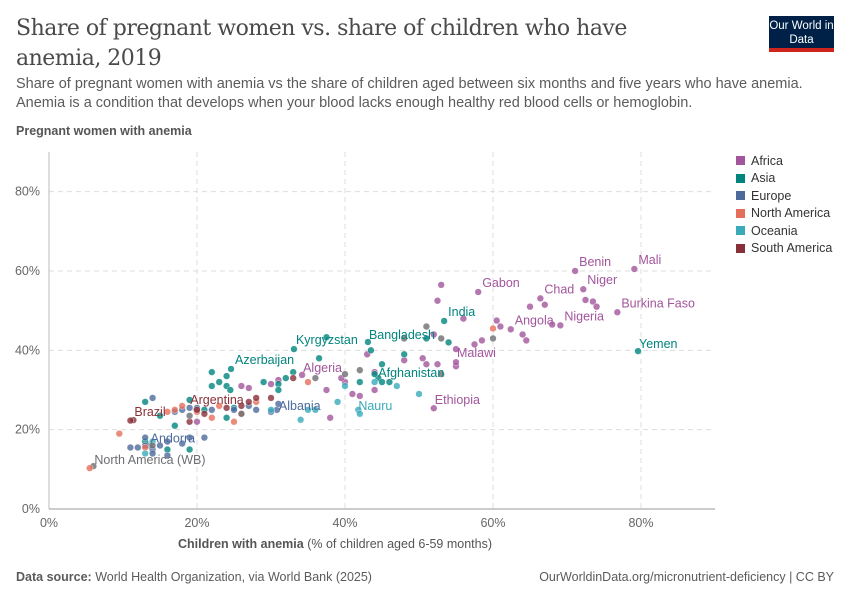 The width and height of the screenshot is (850, 600). What do you see at coordinates (476, 353) in the screenshot?
I see `point-label: Malawi` at bounding box center [476, 353].